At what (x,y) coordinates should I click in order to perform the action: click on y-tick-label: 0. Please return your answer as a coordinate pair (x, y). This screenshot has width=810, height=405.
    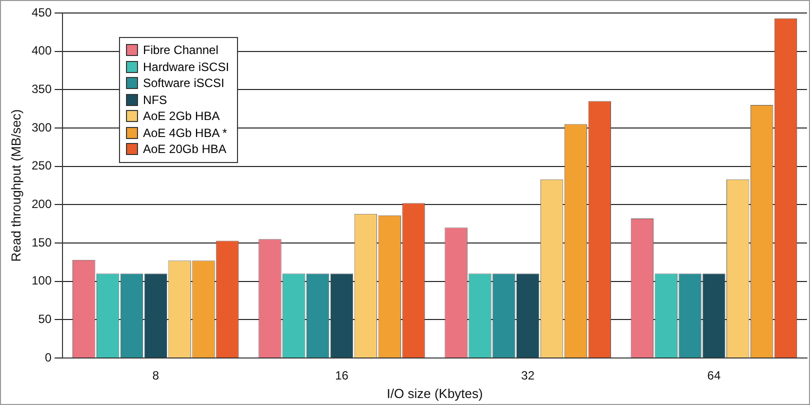
    Looking at the image, I should click on (48, 357).